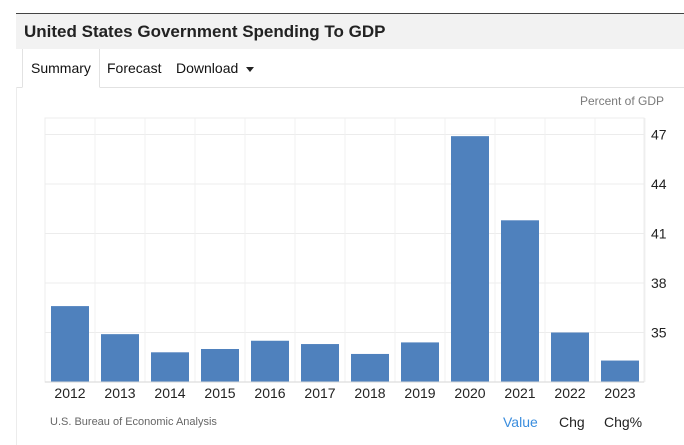 Image resolution: width=684 pixels, height=445 pixels. What do you see at coordinates (169, 393) in the screenshot?
I see `x-tick-label: 2014` at bounding box center [169, 393].